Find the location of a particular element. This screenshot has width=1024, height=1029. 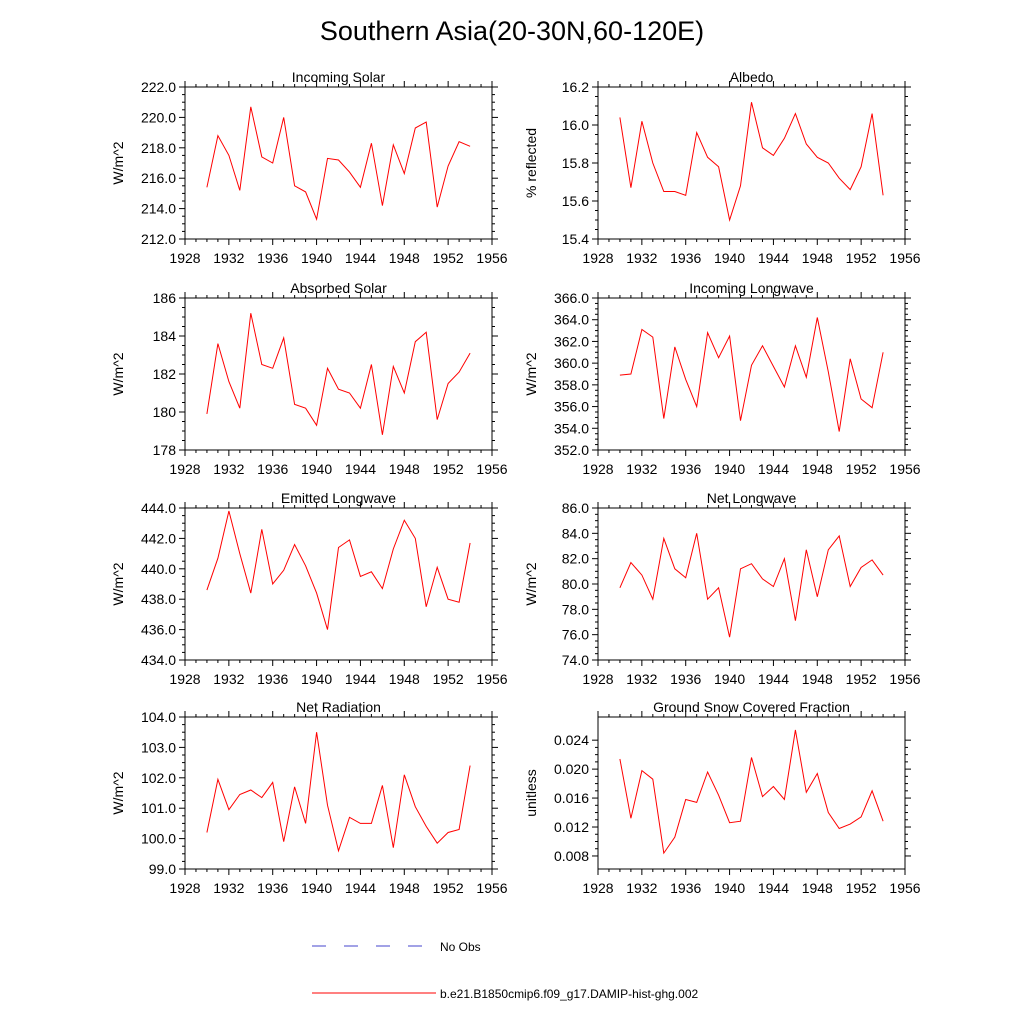

y-tick-label: 76.0 is located at coordinates (575, 635).